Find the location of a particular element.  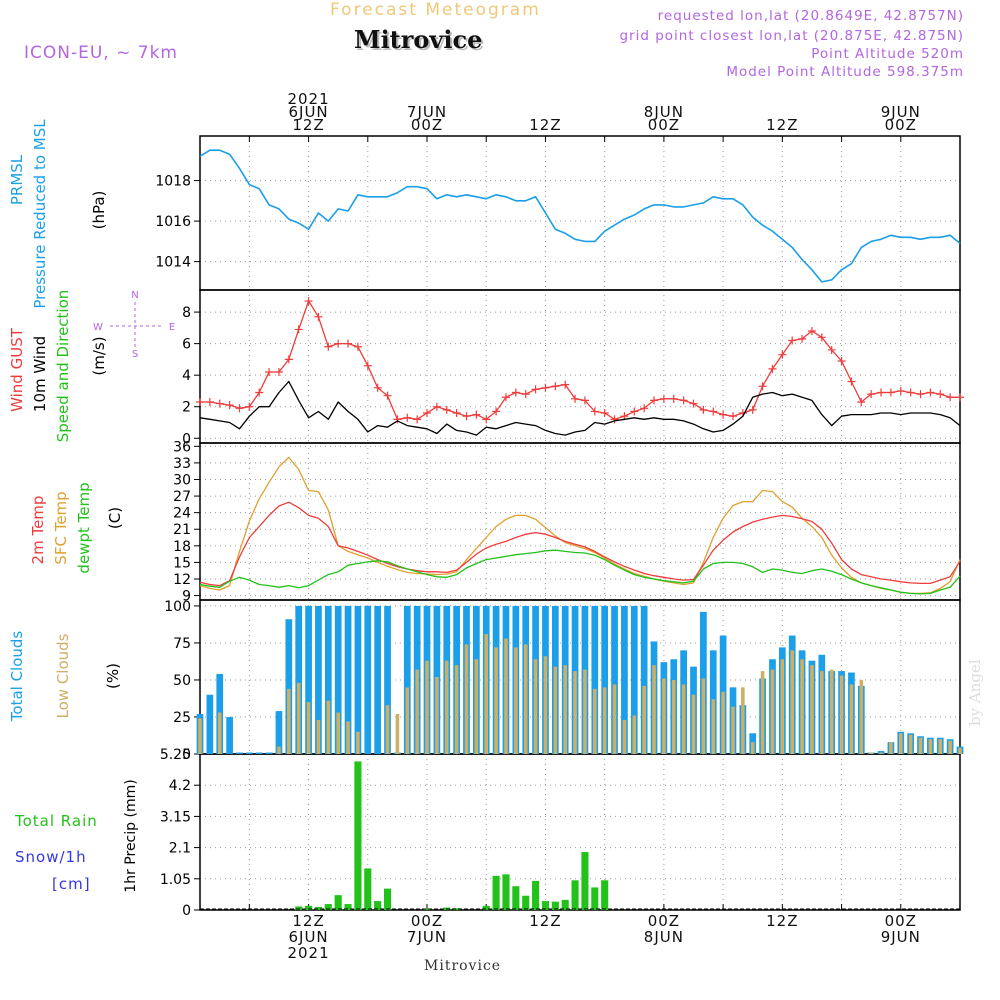

pressure-line is located at coordinates (580, 216).